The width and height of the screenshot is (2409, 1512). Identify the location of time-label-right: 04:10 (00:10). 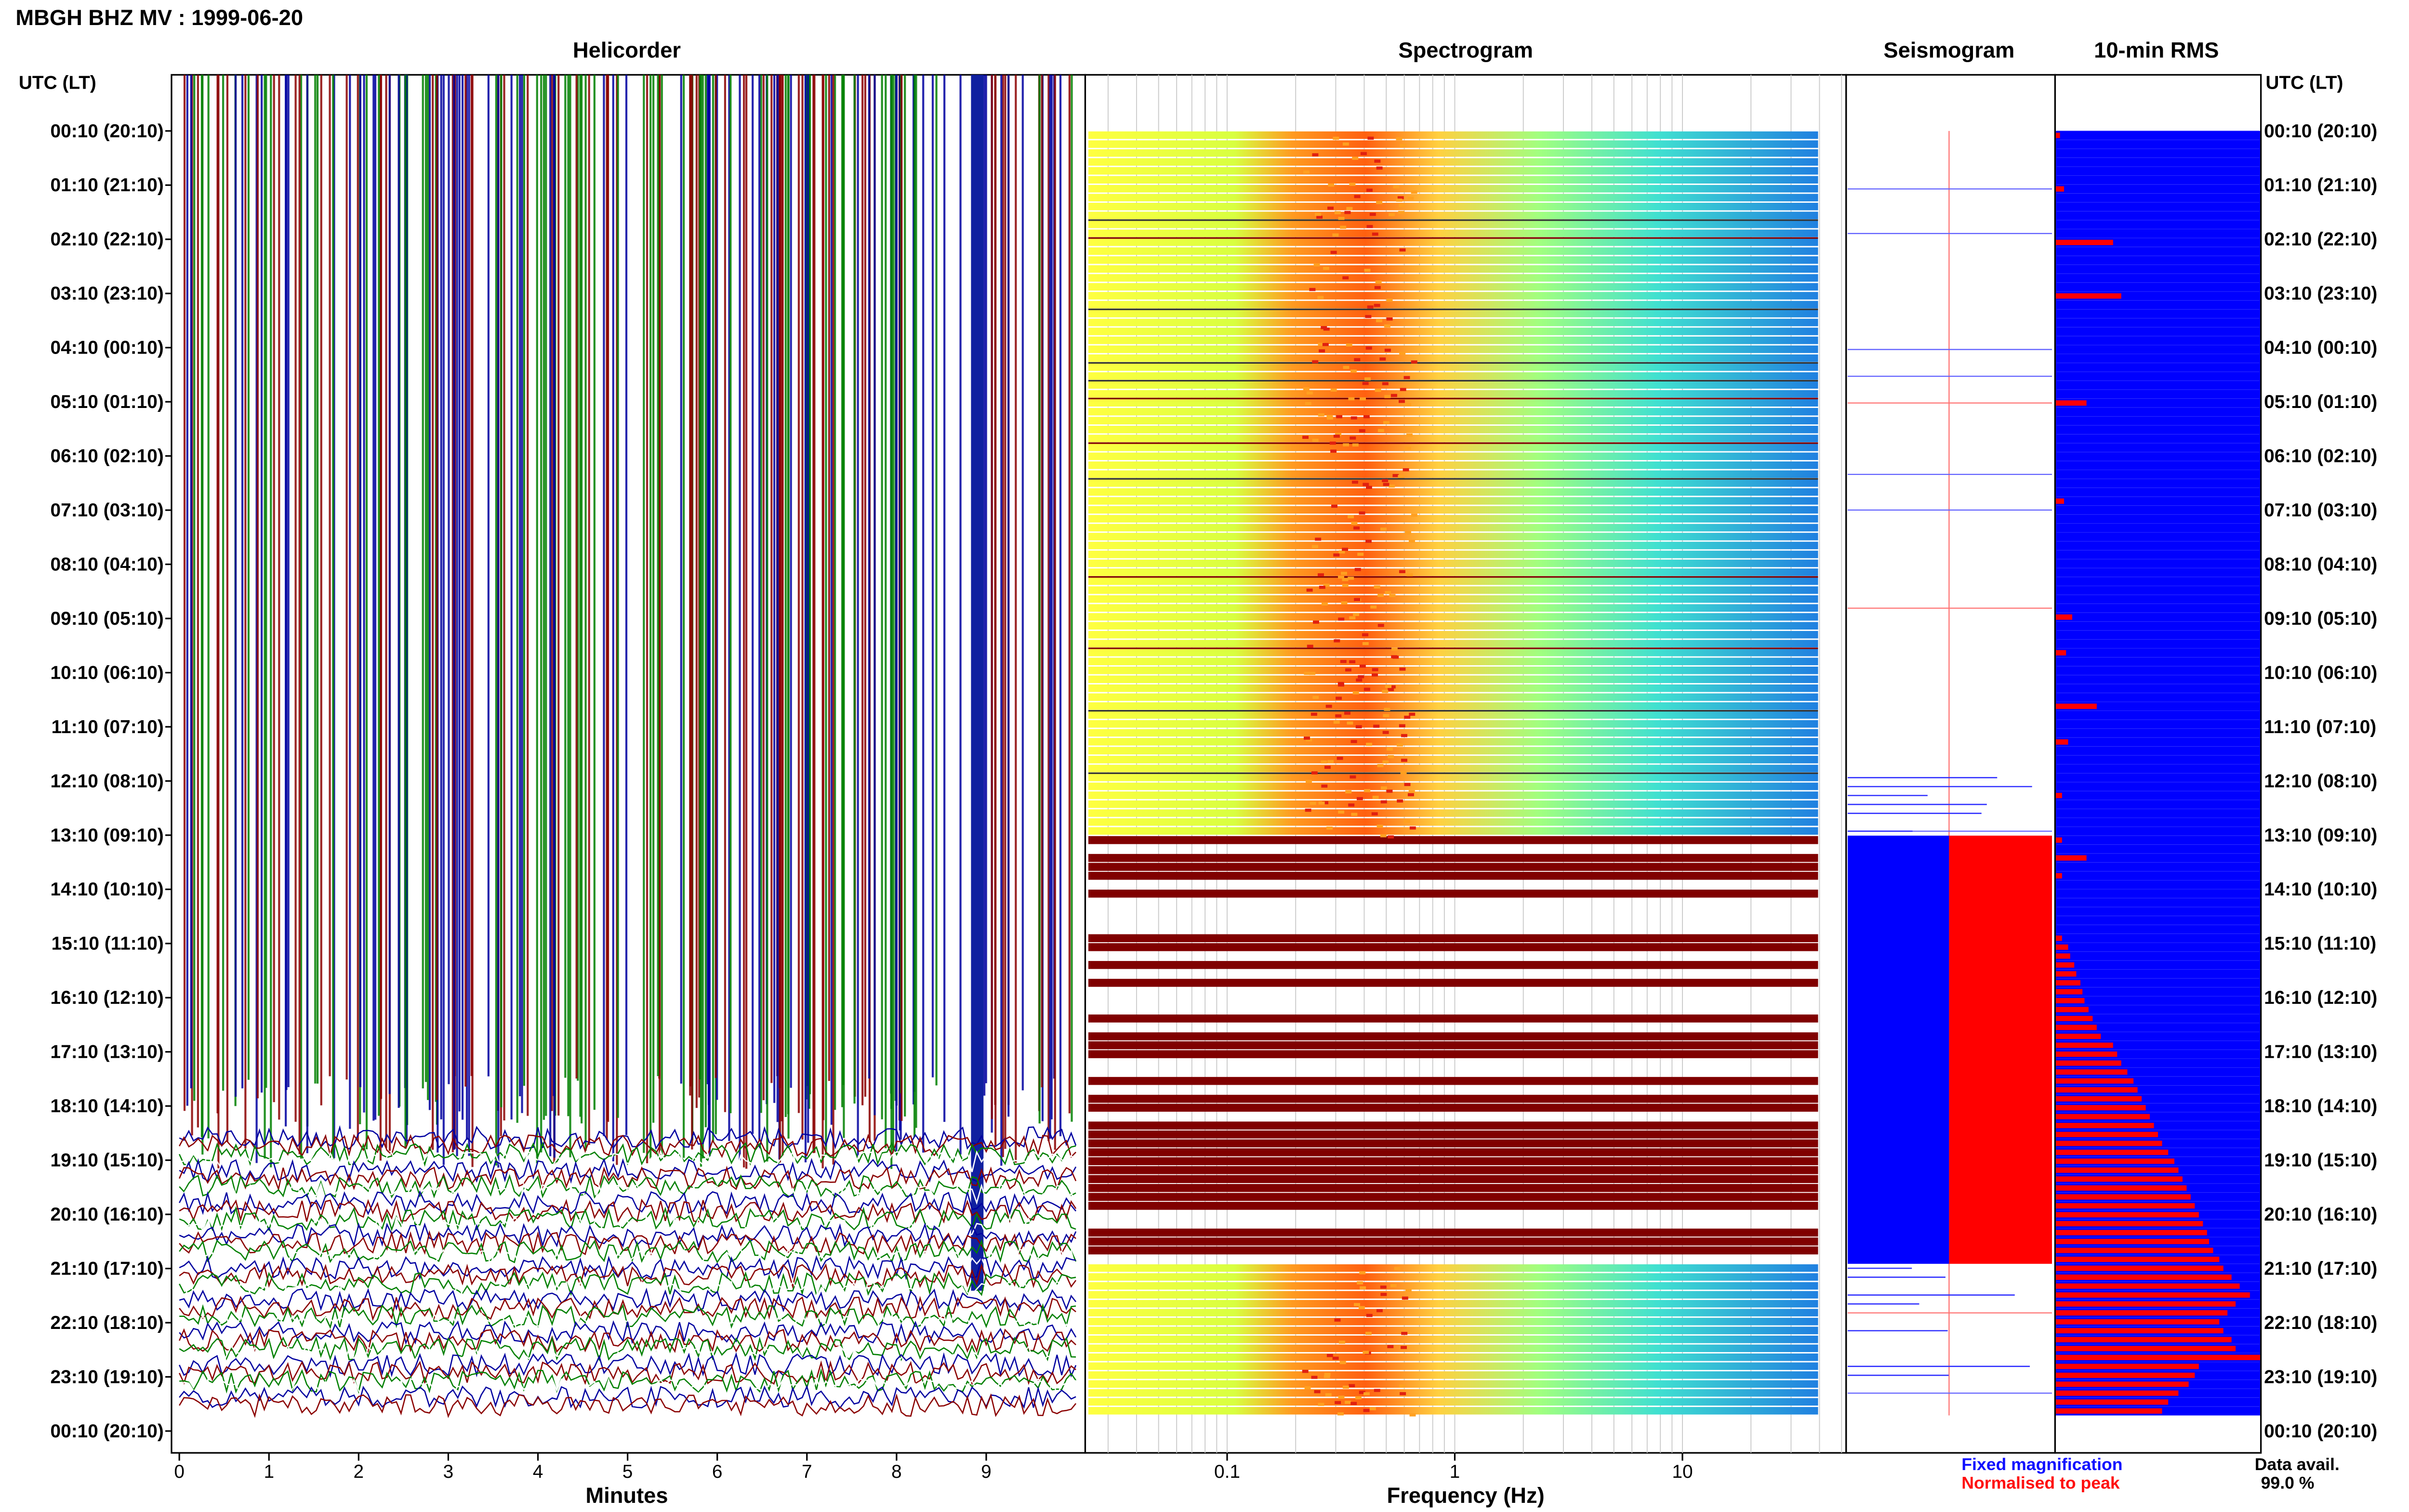
(2320, 348).